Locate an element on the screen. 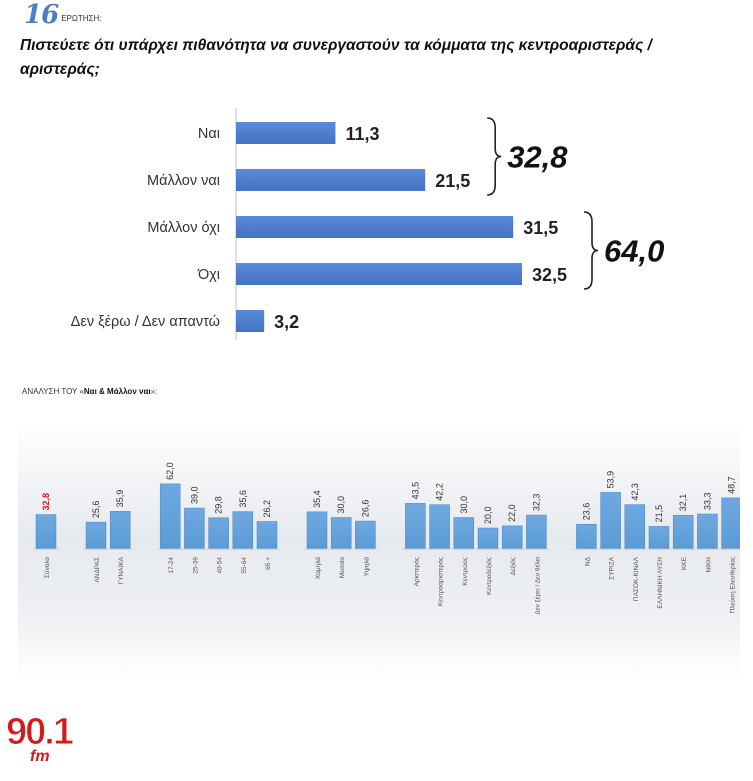  v-category-label: Δεξιός is located at coordinates (513, 566).